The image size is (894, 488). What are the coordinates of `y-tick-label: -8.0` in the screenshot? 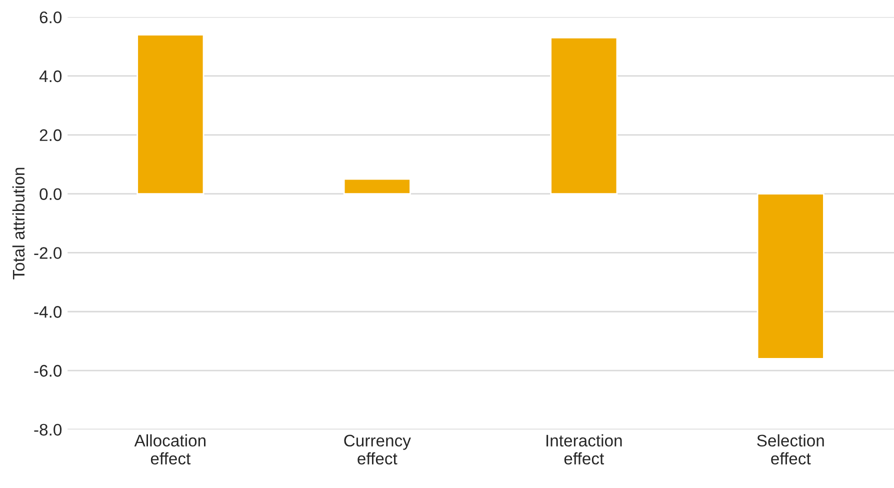 It's located at (48, 430).